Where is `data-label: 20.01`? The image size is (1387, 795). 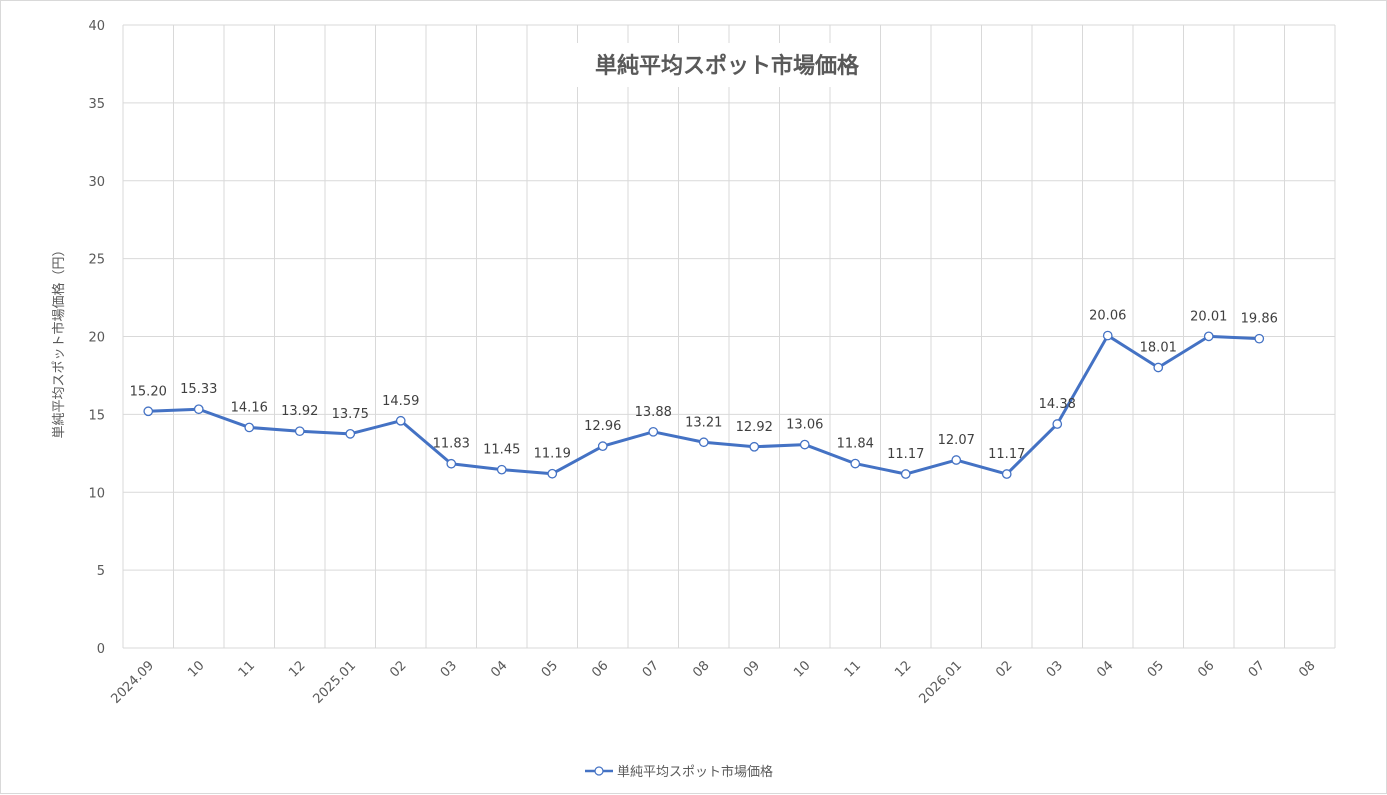 data-label: 20.01 is located at coordinates (1208, 316).